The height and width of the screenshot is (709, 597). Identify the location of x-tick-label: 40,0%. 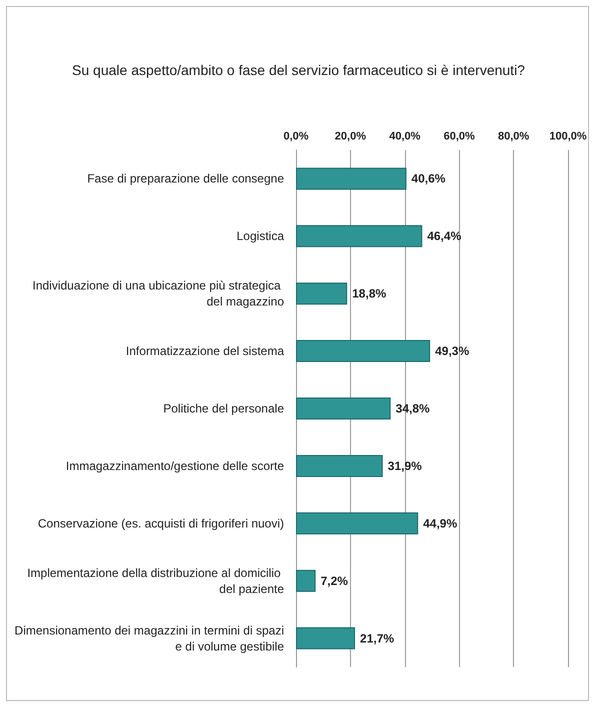
(405, 136).